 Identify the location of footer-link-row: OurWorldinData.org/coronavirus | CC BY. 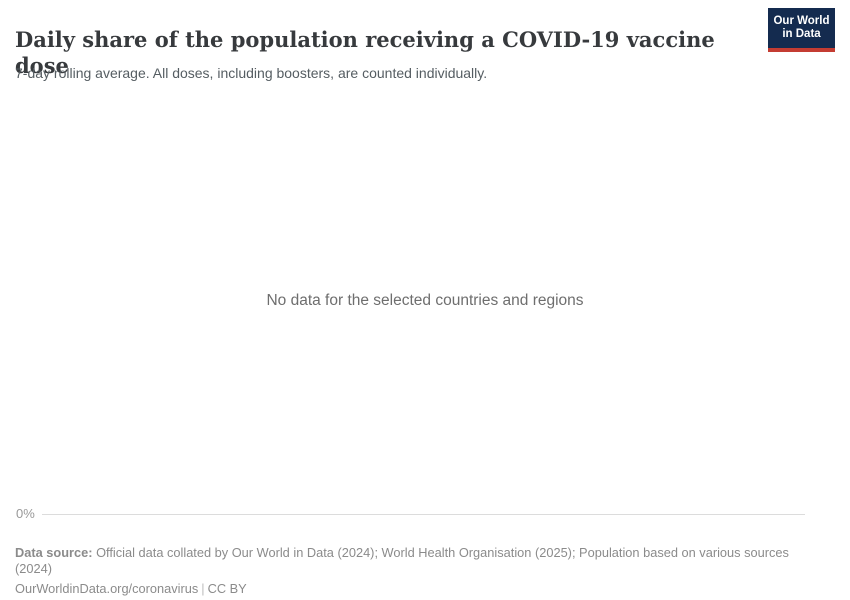
(131, 588).